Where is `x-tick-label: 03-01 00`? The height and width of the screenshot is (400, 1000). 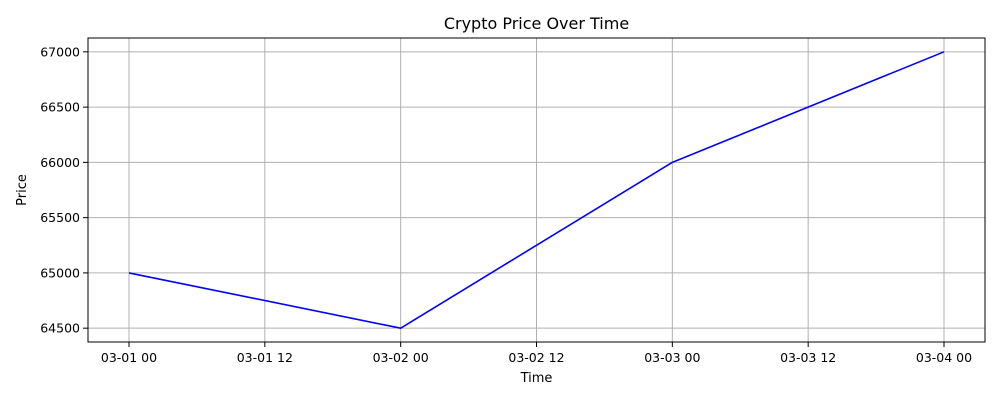
x-tick-label: 03-01 00 is located at coordinates (129, 357).